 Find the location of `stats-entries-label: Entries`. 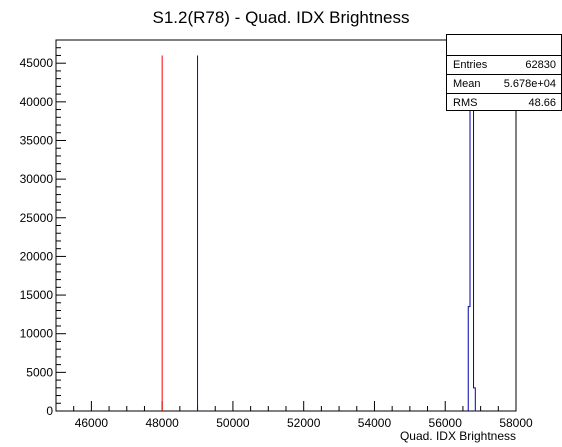

stats-entries-label: Entries is located at coordinates (470, 65).